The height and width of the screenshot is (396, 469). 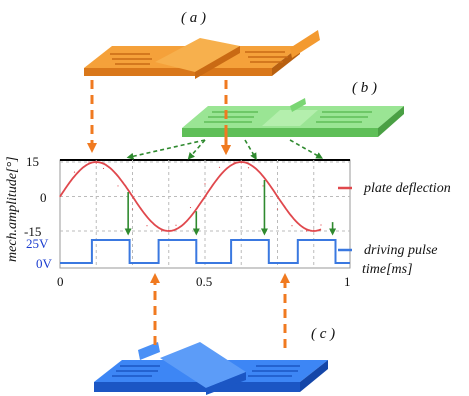 I want to click on legend-plate-deflection: plate deflection, so click(x=407, y=188).